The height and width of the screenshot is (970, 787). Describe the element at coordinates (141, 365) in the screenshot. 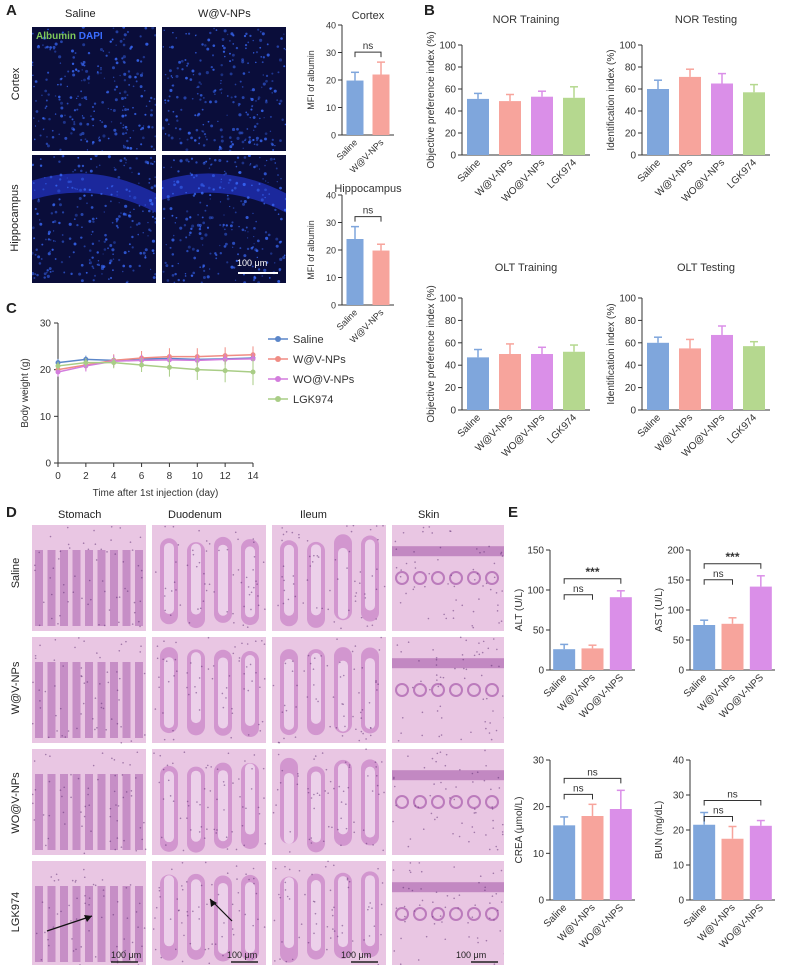

I see `data-point` at that location.